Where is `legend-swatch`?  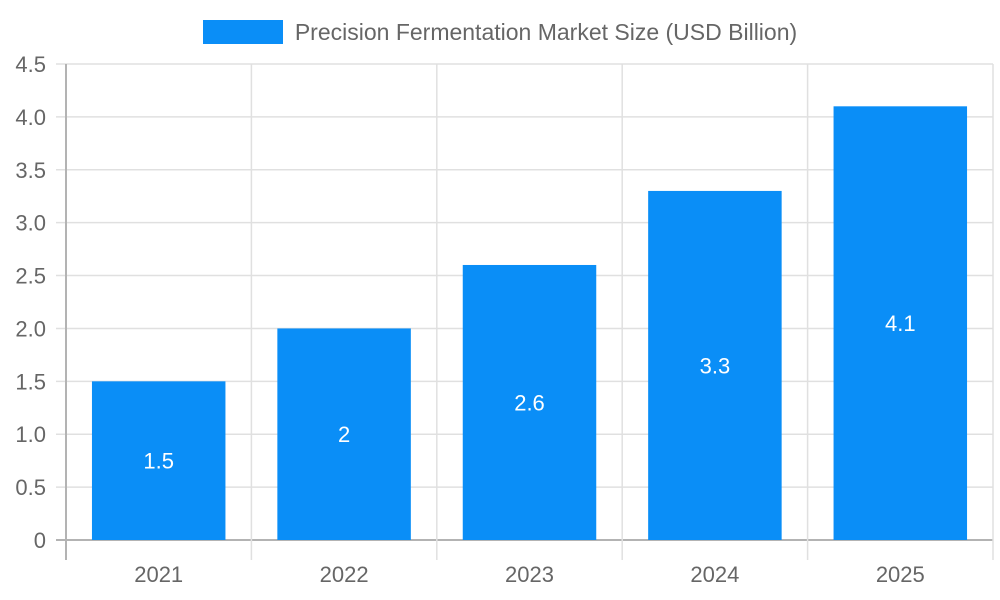
legend-swatch is located at coordinates (242, 32).